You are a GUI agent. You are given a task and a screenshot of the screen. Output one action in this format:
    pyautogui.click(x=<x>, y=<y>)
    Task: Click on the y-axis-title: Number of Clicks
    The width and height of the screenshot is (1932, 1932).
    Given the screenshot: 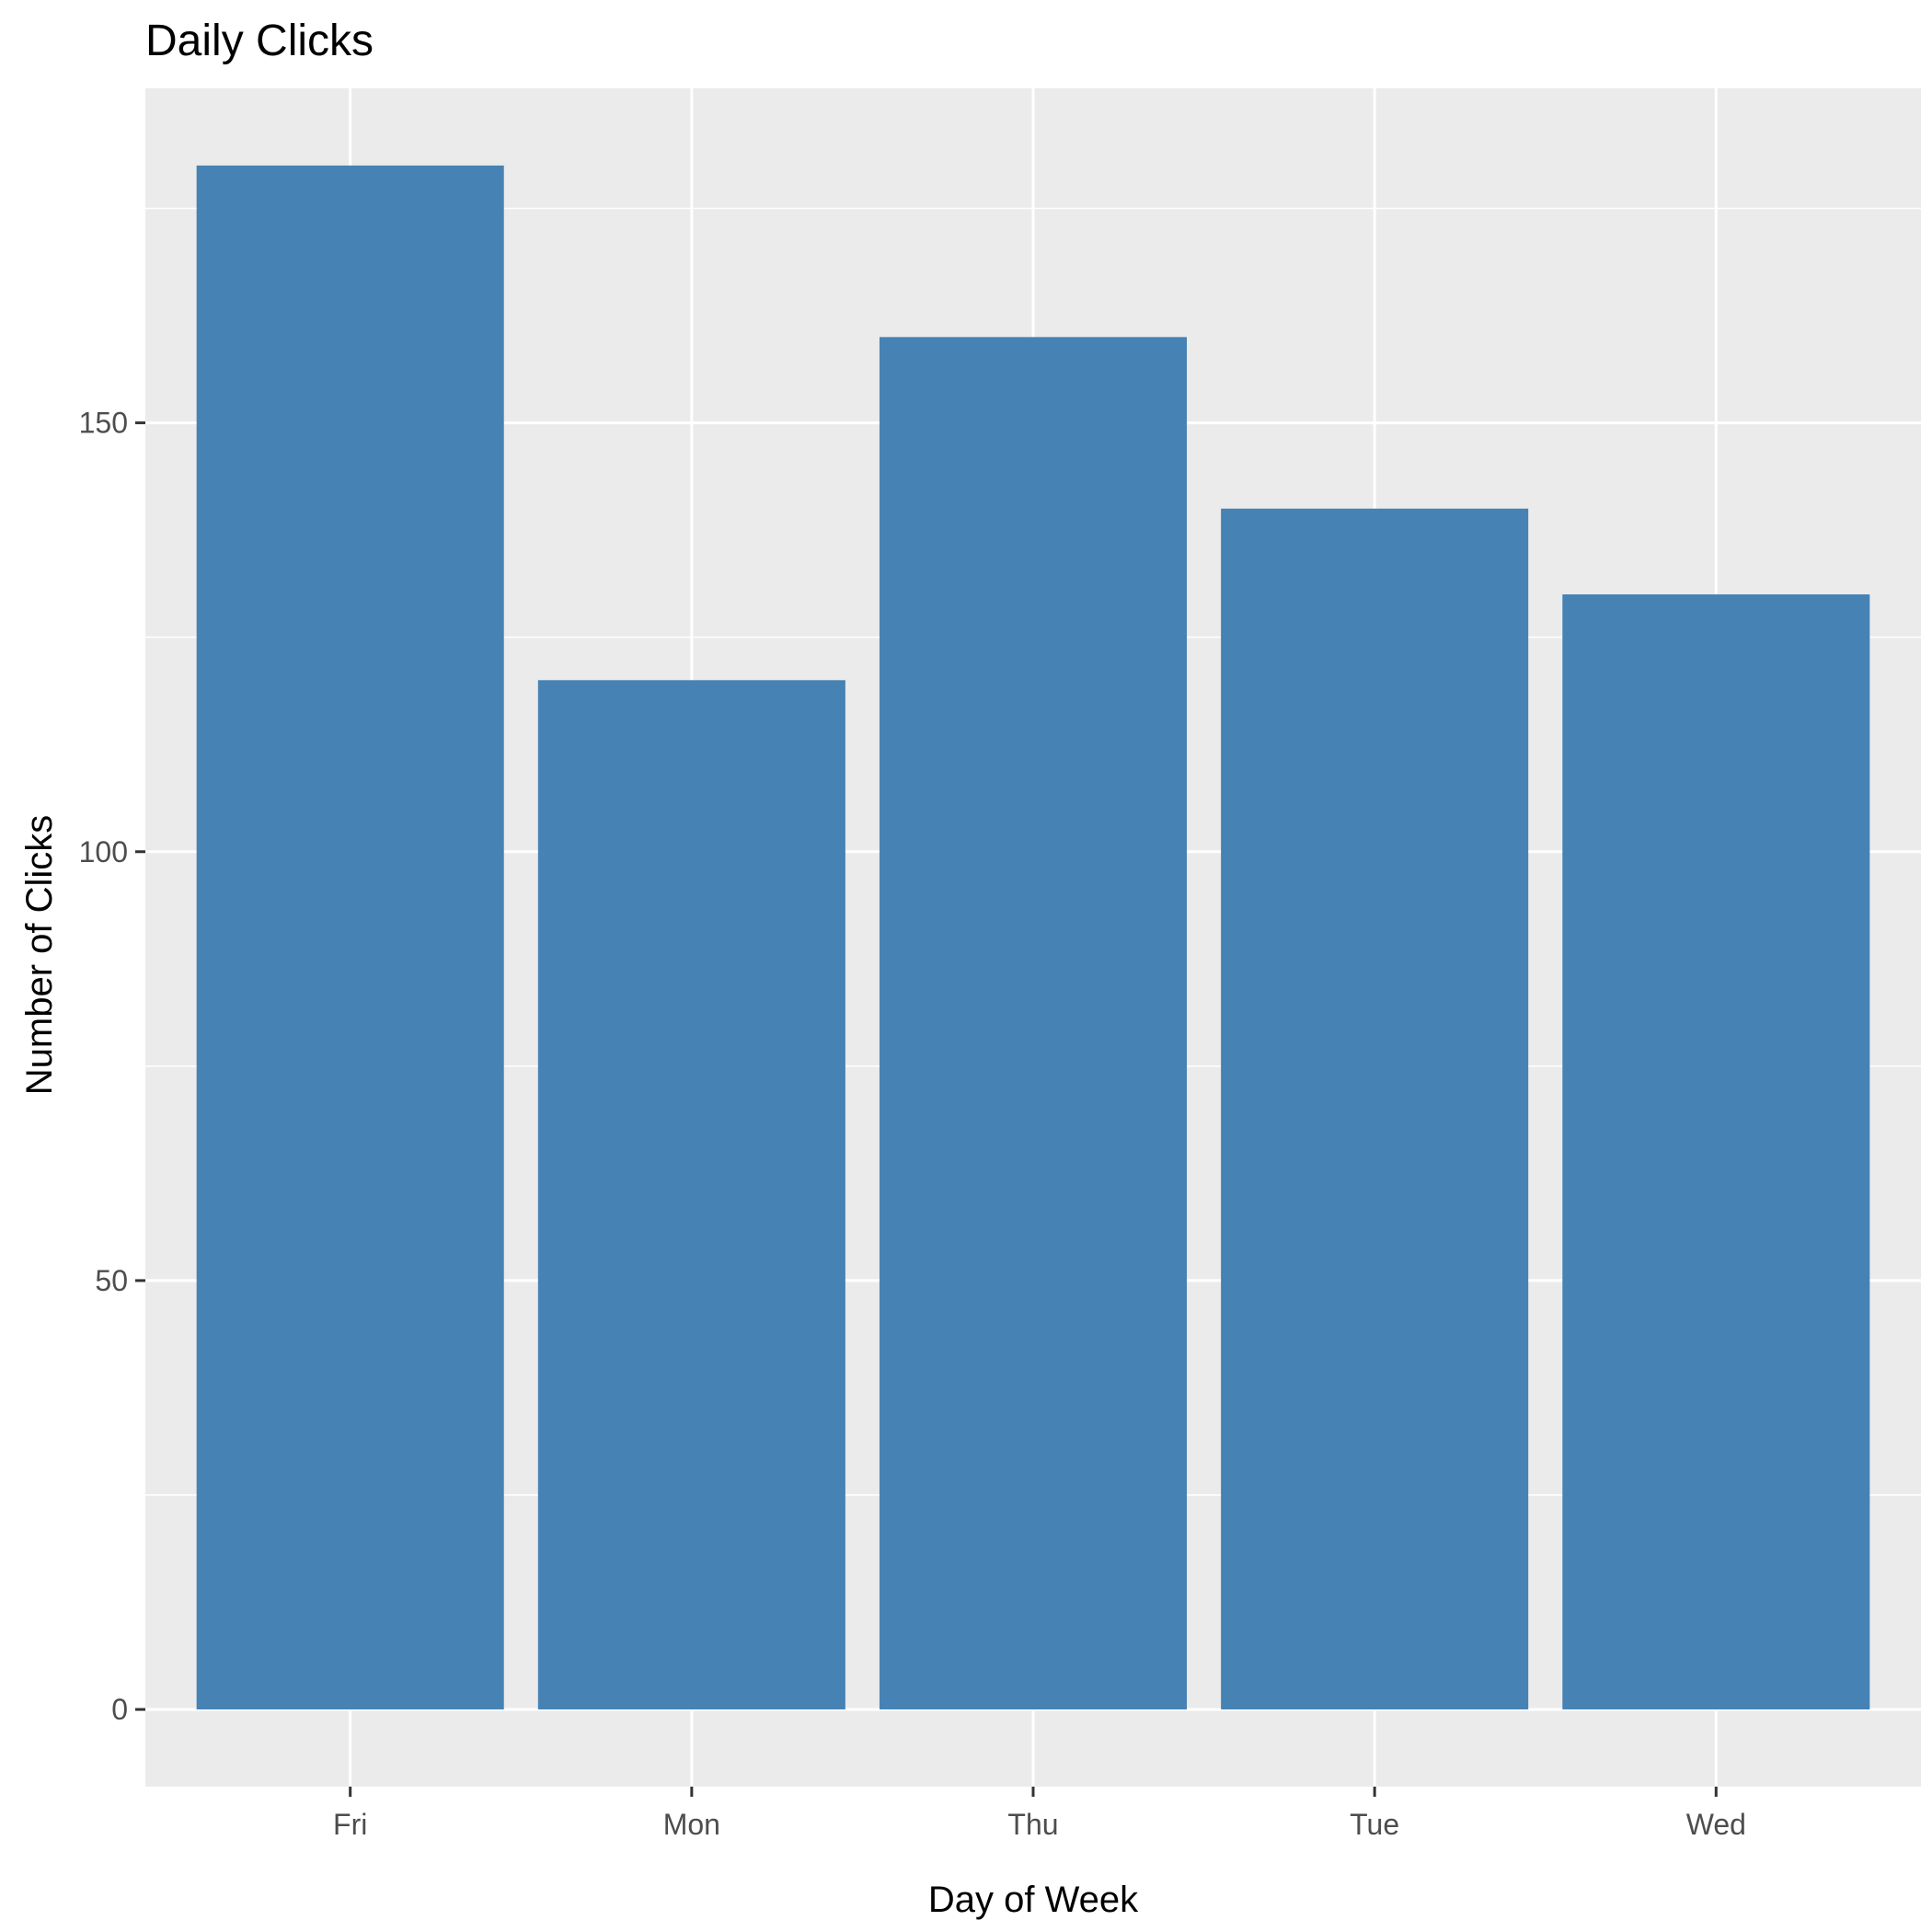 What is the action you would take?
    pyautogui.click(x=39, y=955)
    